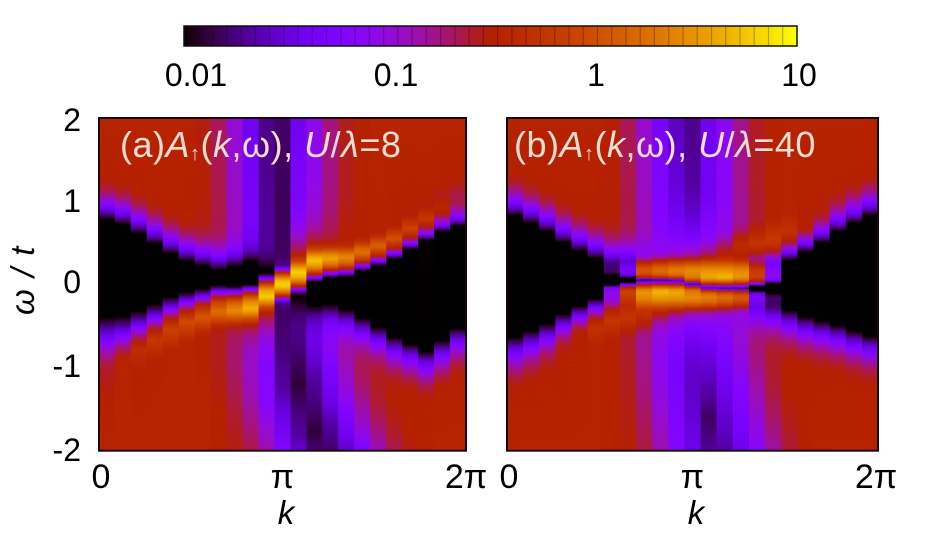 This screenshot has width=935, height=543. I want to click on svg-text: 2, so click(72, 120).